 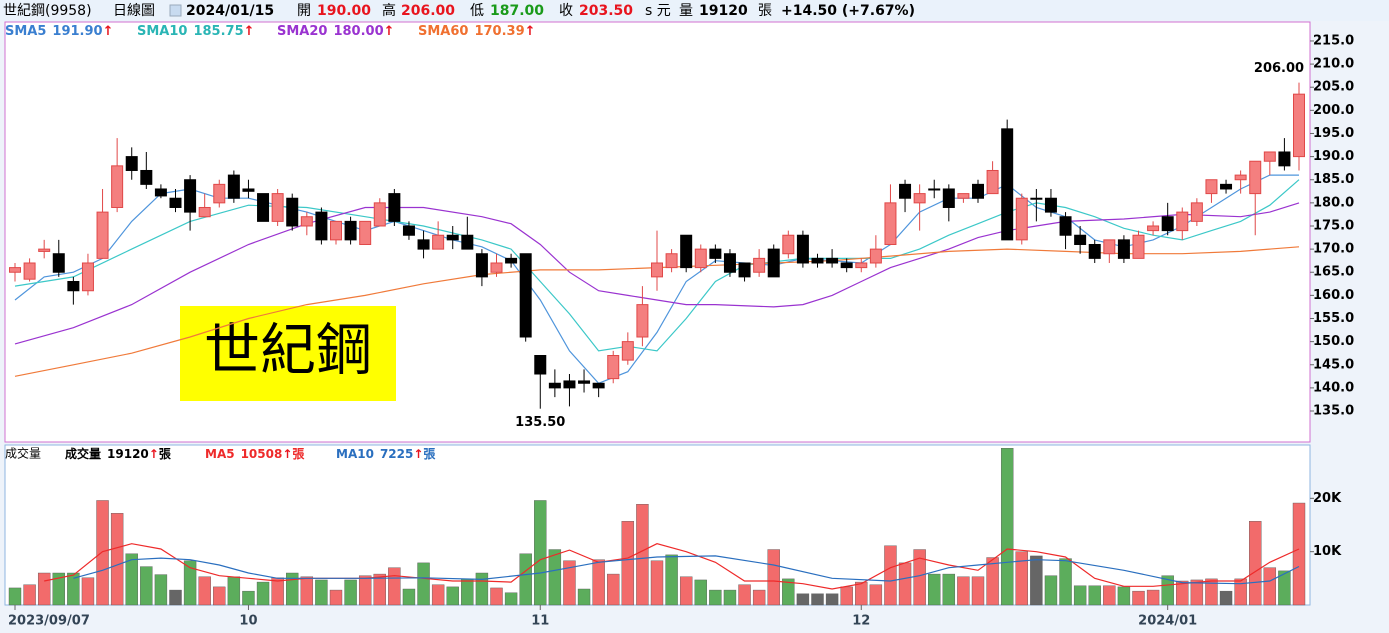 What do you see at coordinates (128, 454) in the screenshot?
I see `legend-value: 19120` at bounding box center [128, 454].